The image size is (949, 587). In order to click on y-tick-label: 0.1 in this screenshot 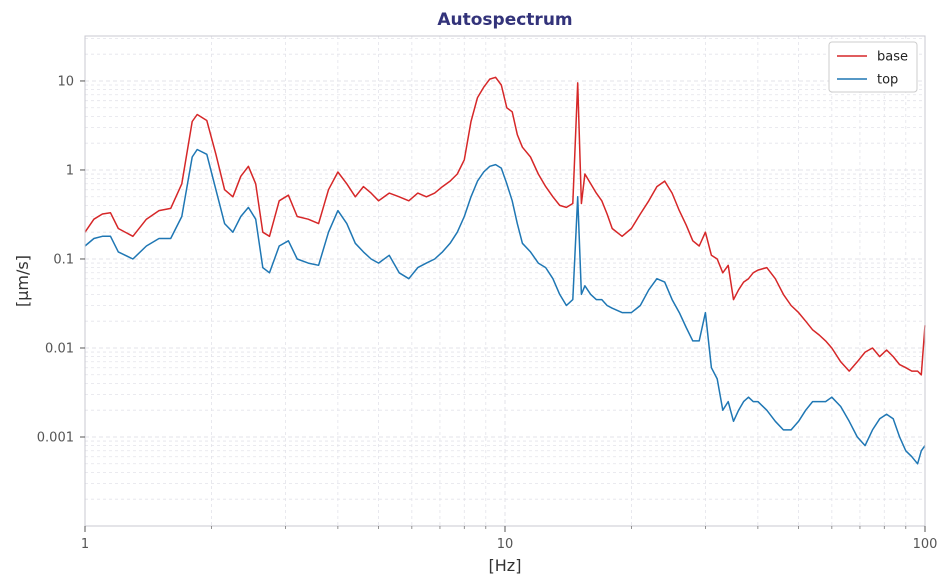, I will do `click(63, 259)`.